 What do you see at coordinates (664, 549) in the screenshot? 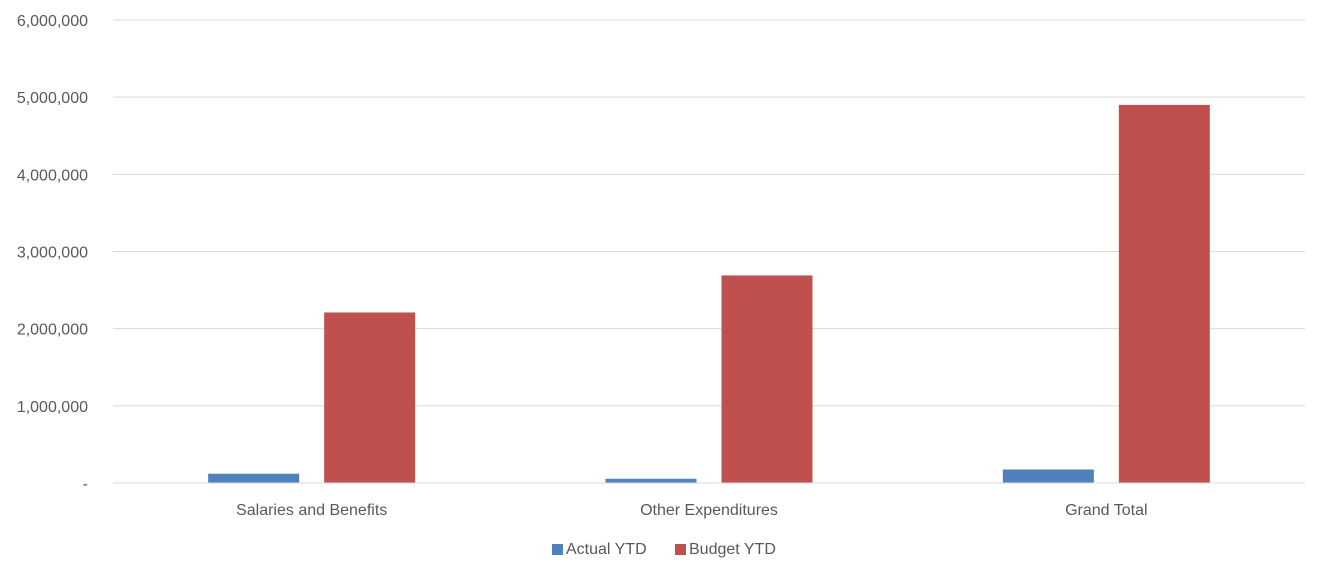
I see `legend: Actual YTD Budget YTD` at bounding box center [664, 549].